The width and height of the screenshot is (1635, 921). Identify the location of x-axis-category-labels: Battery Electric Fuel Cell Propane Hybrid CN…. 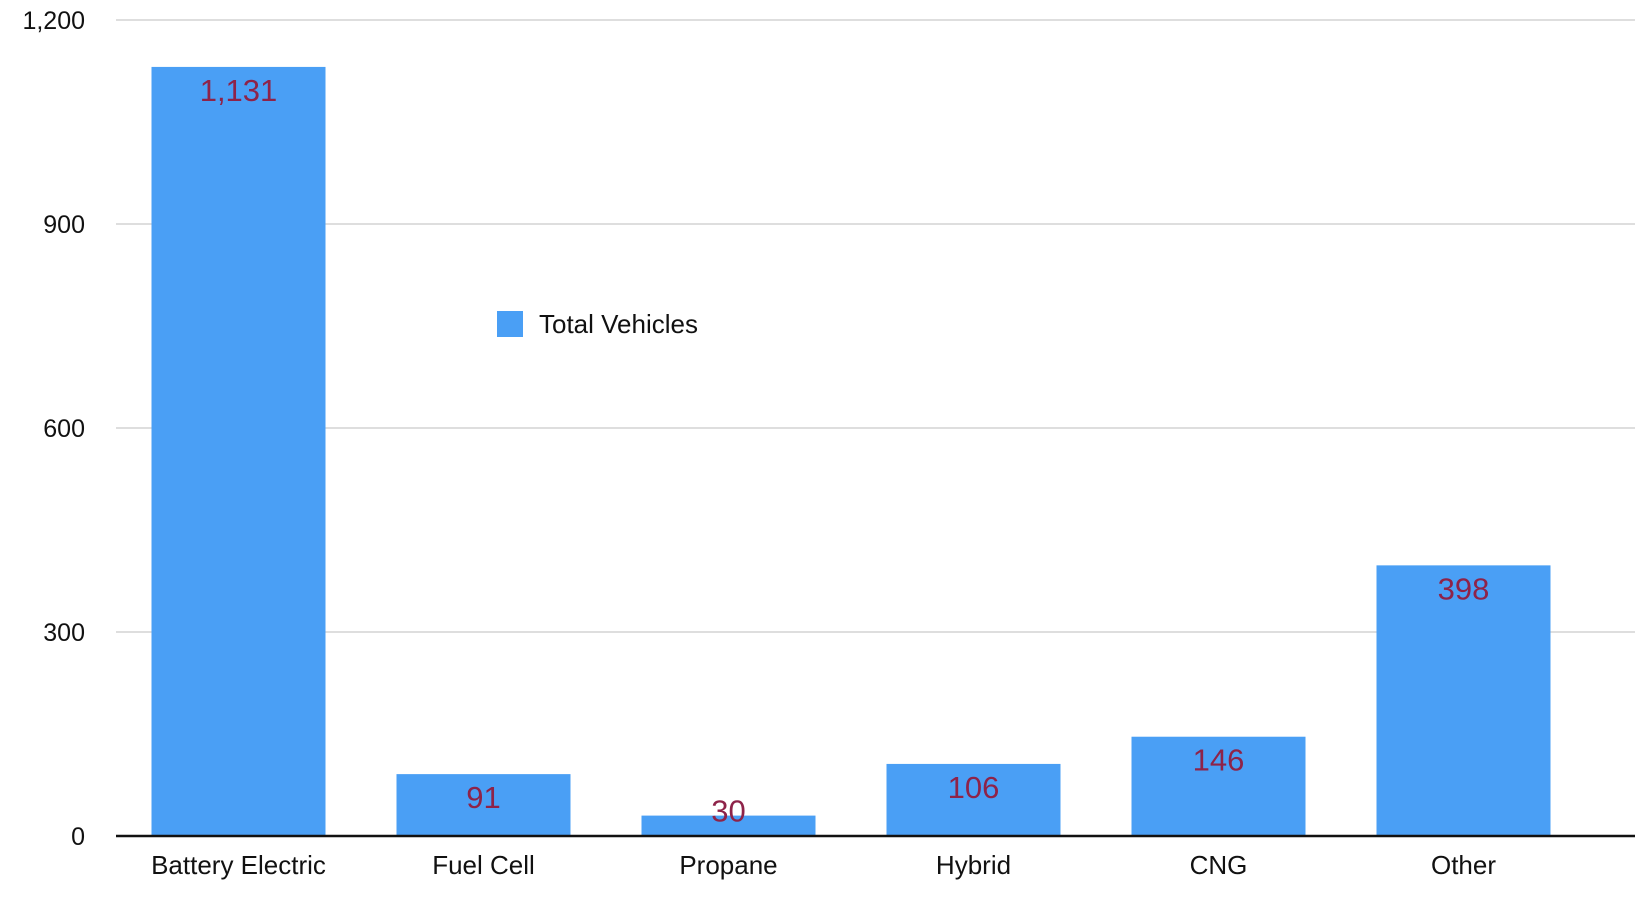
(823, 865).